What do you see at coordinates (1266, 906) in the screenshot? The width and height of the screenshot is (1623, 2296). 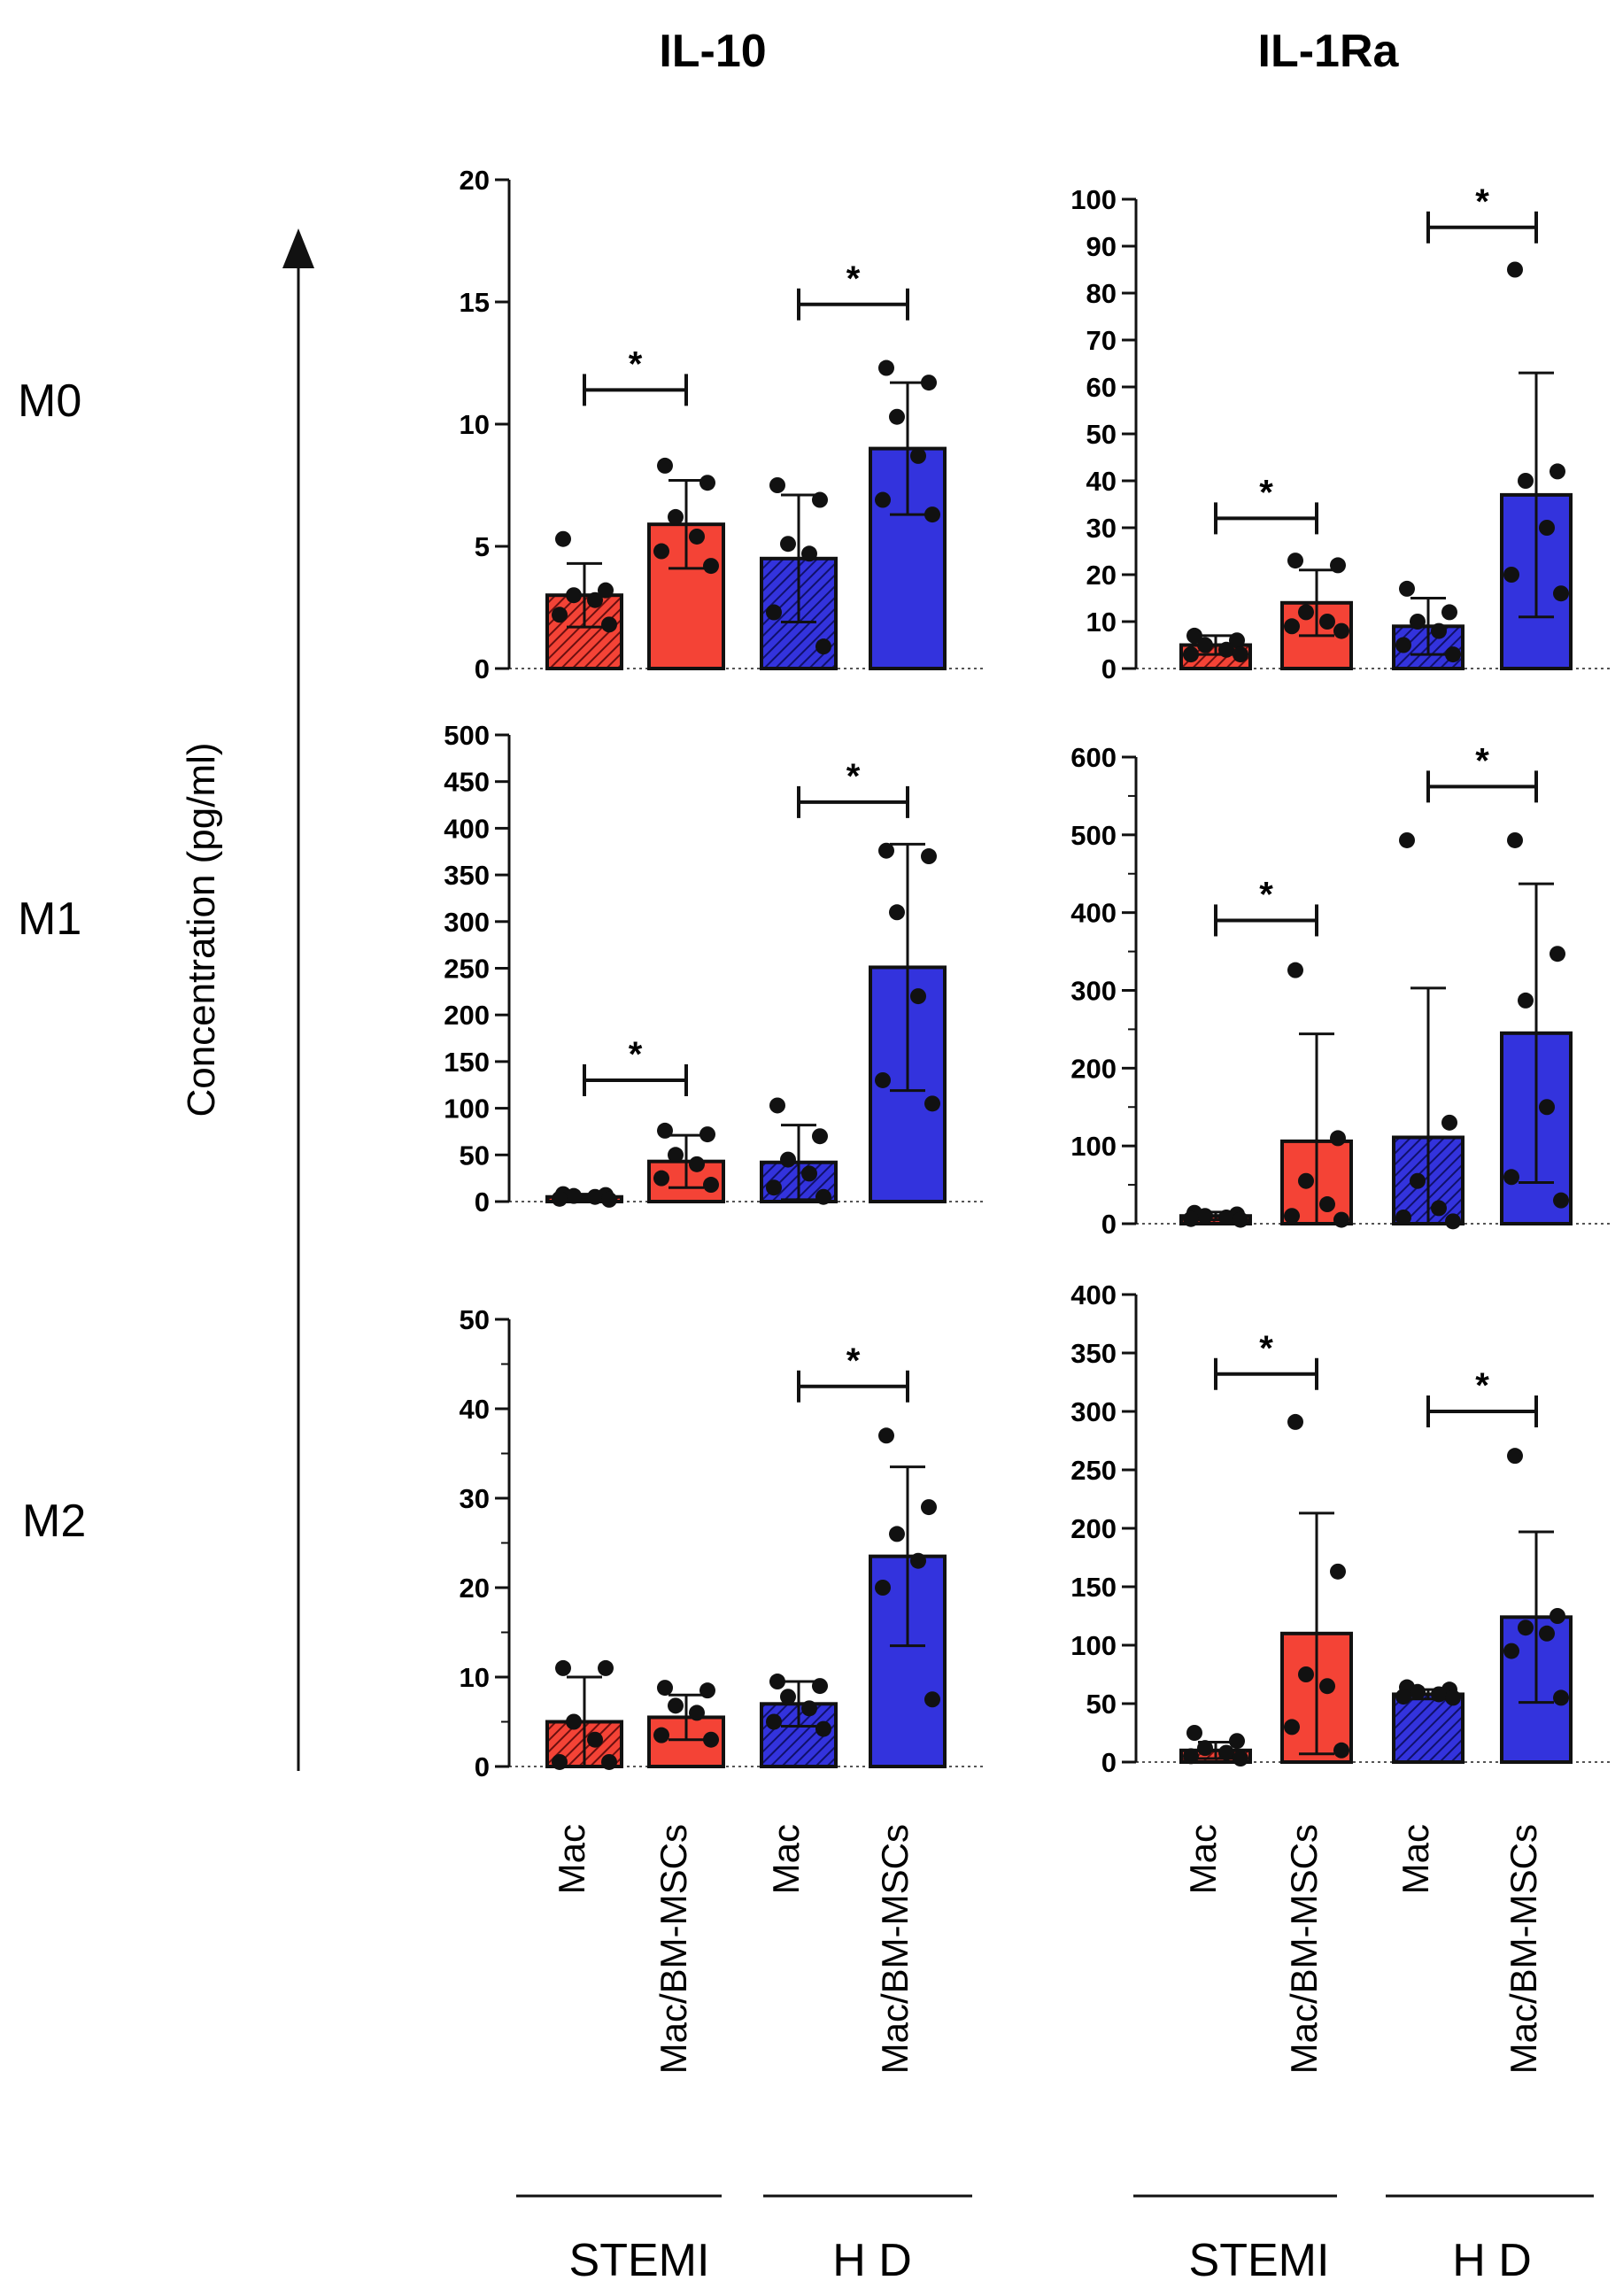 I see `significance-bracket-il1ra-m1-0: *` at bounding box center [1266, 906].